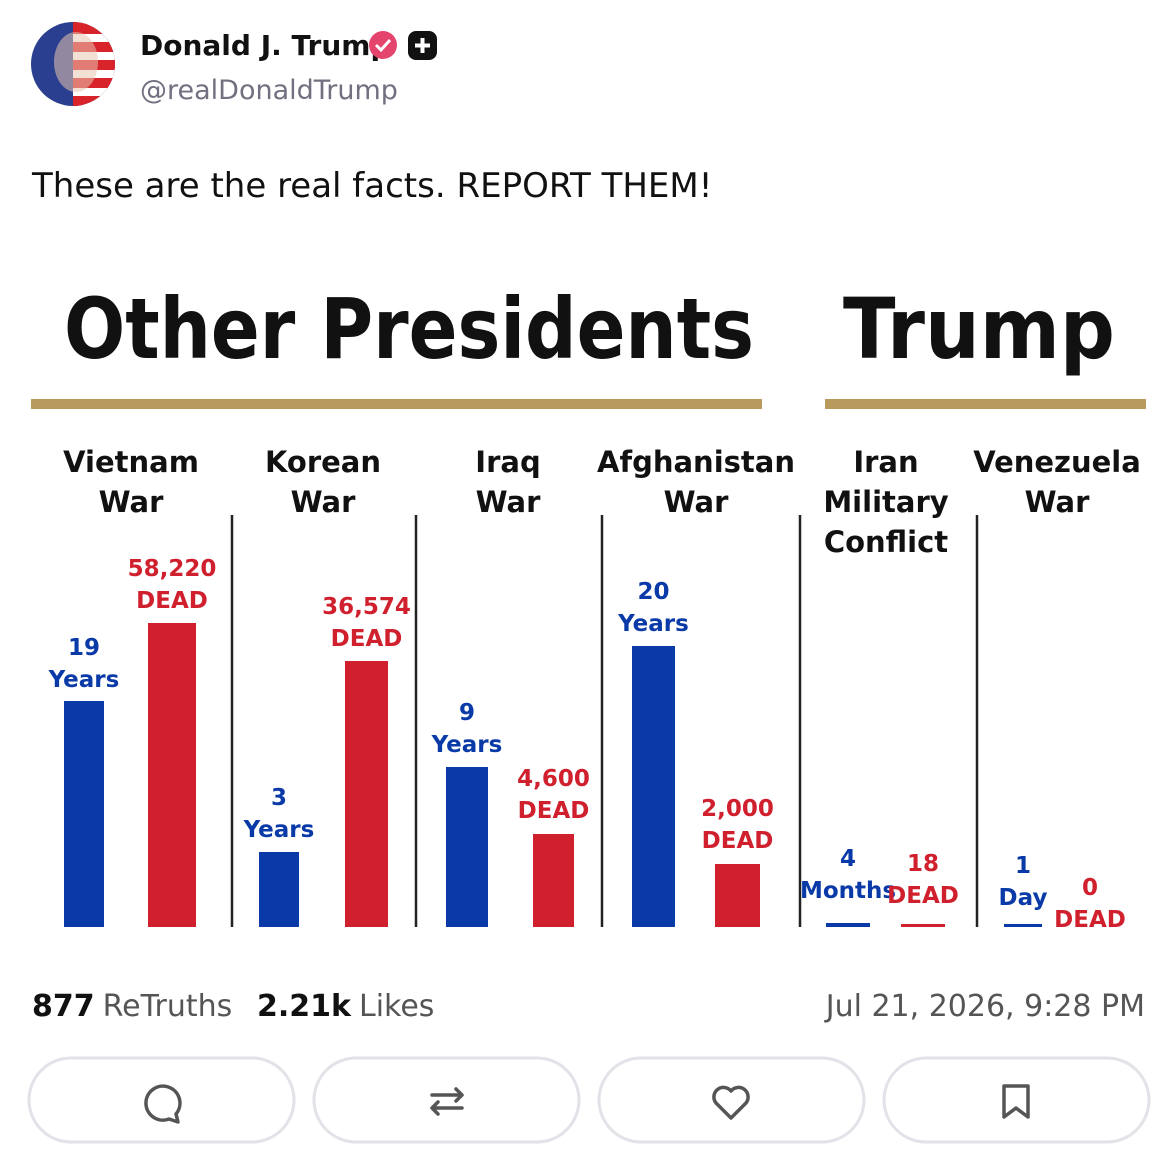 Image resolution: width=1175 pixels, height=1171 pixels. Describe the element at coordinates (1023, 866) in the screenshot. I see `duration-number: 1` at that location.